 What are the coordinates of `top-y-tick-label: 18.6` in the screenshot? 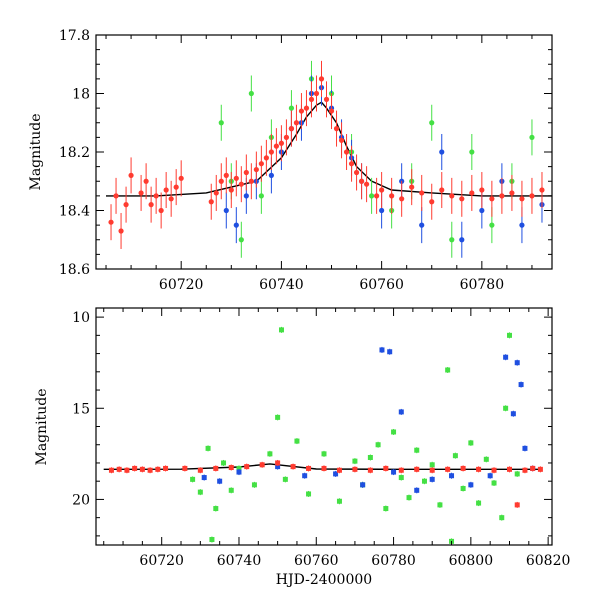 It's located at (74, 270).